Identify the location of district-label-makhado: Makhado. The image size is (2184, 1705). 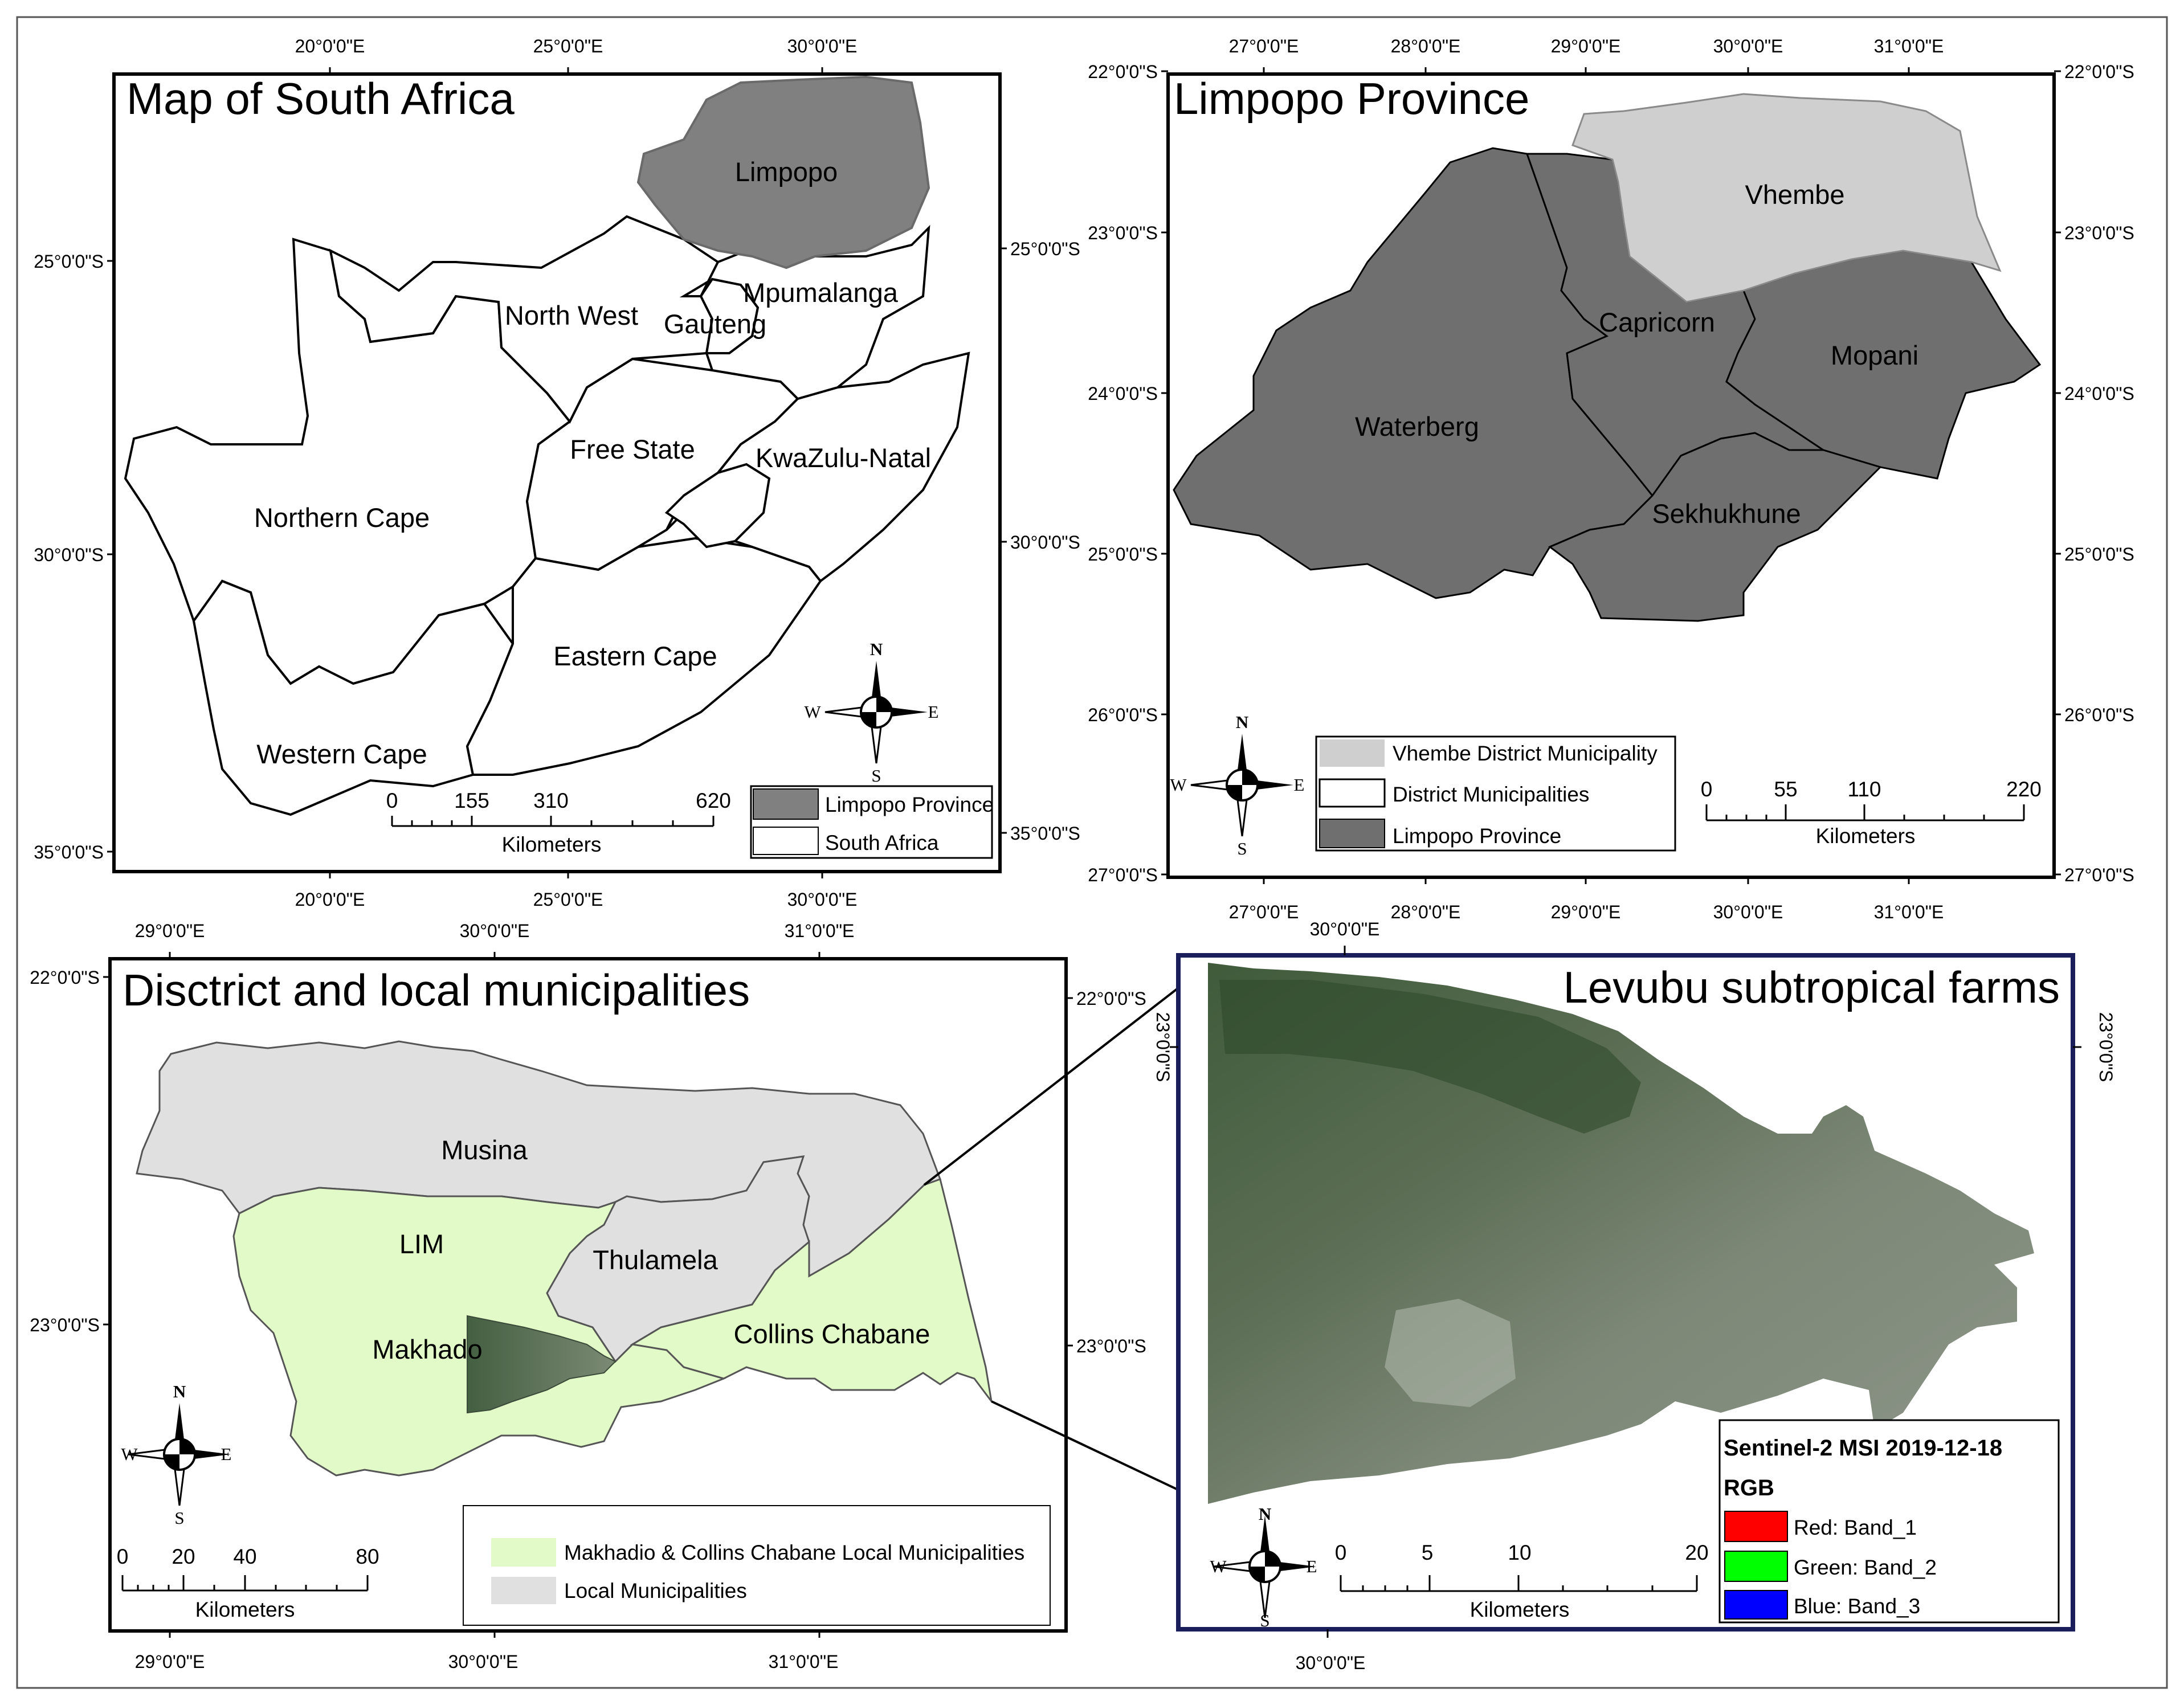
(427, 1349).